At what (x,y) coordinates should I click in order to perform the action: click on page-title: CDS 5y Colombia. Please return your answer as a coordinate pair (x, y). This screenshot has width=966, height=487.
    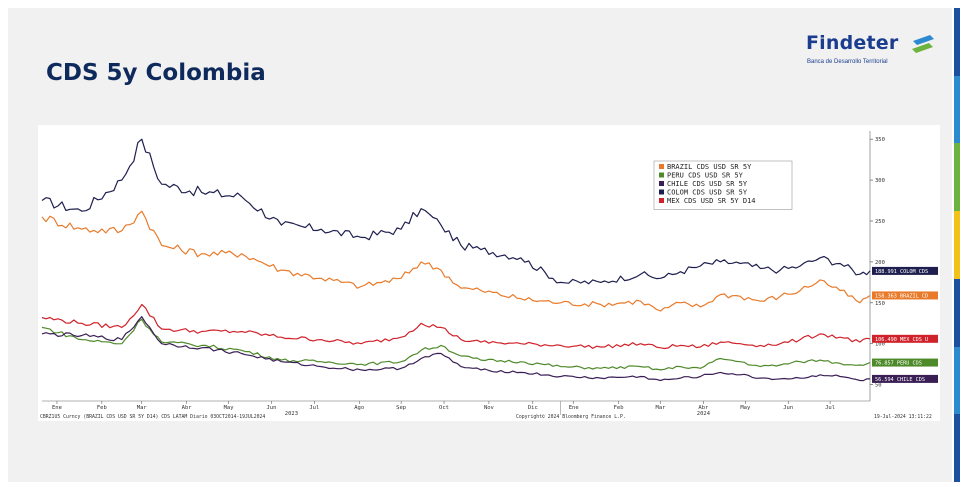
    Looking at the image, I should click on (156, 73).